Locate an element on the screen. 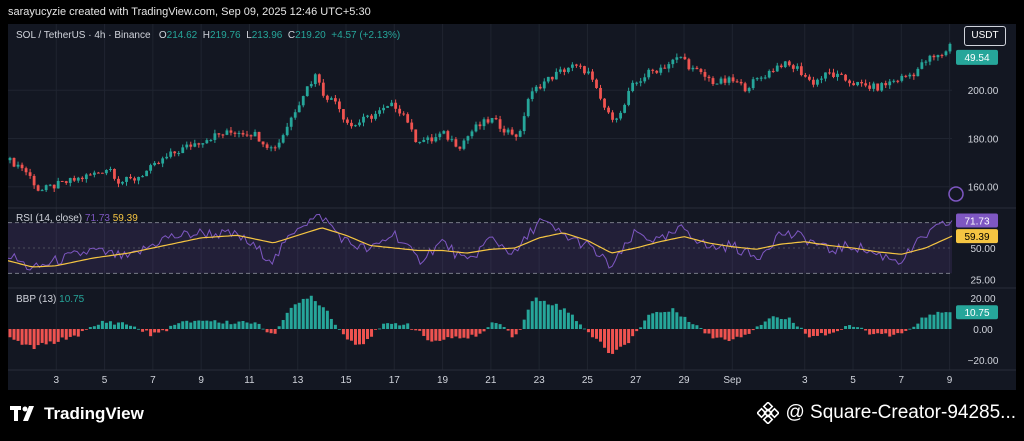  bbp-tick-label: 0.00 is located at coordinates (983, 330).